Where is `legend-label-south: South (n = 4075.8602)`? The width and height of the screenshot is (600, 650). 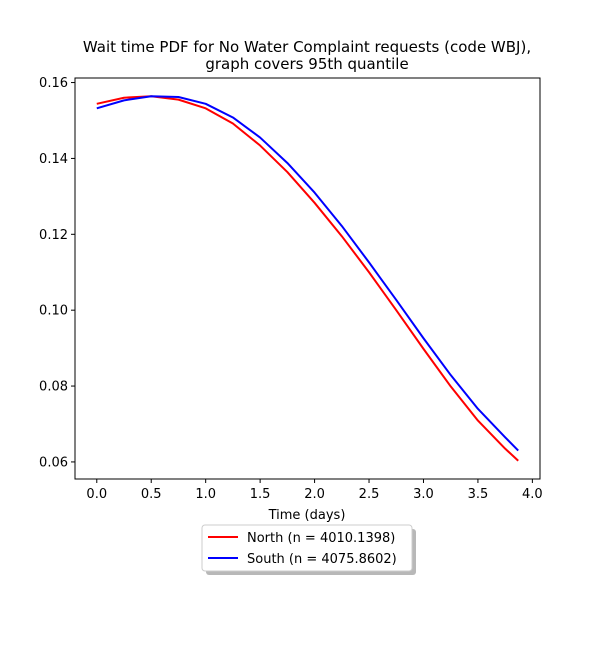 legend-label-south: South (n = 4075.8602) is located at coordinates (322, 559).